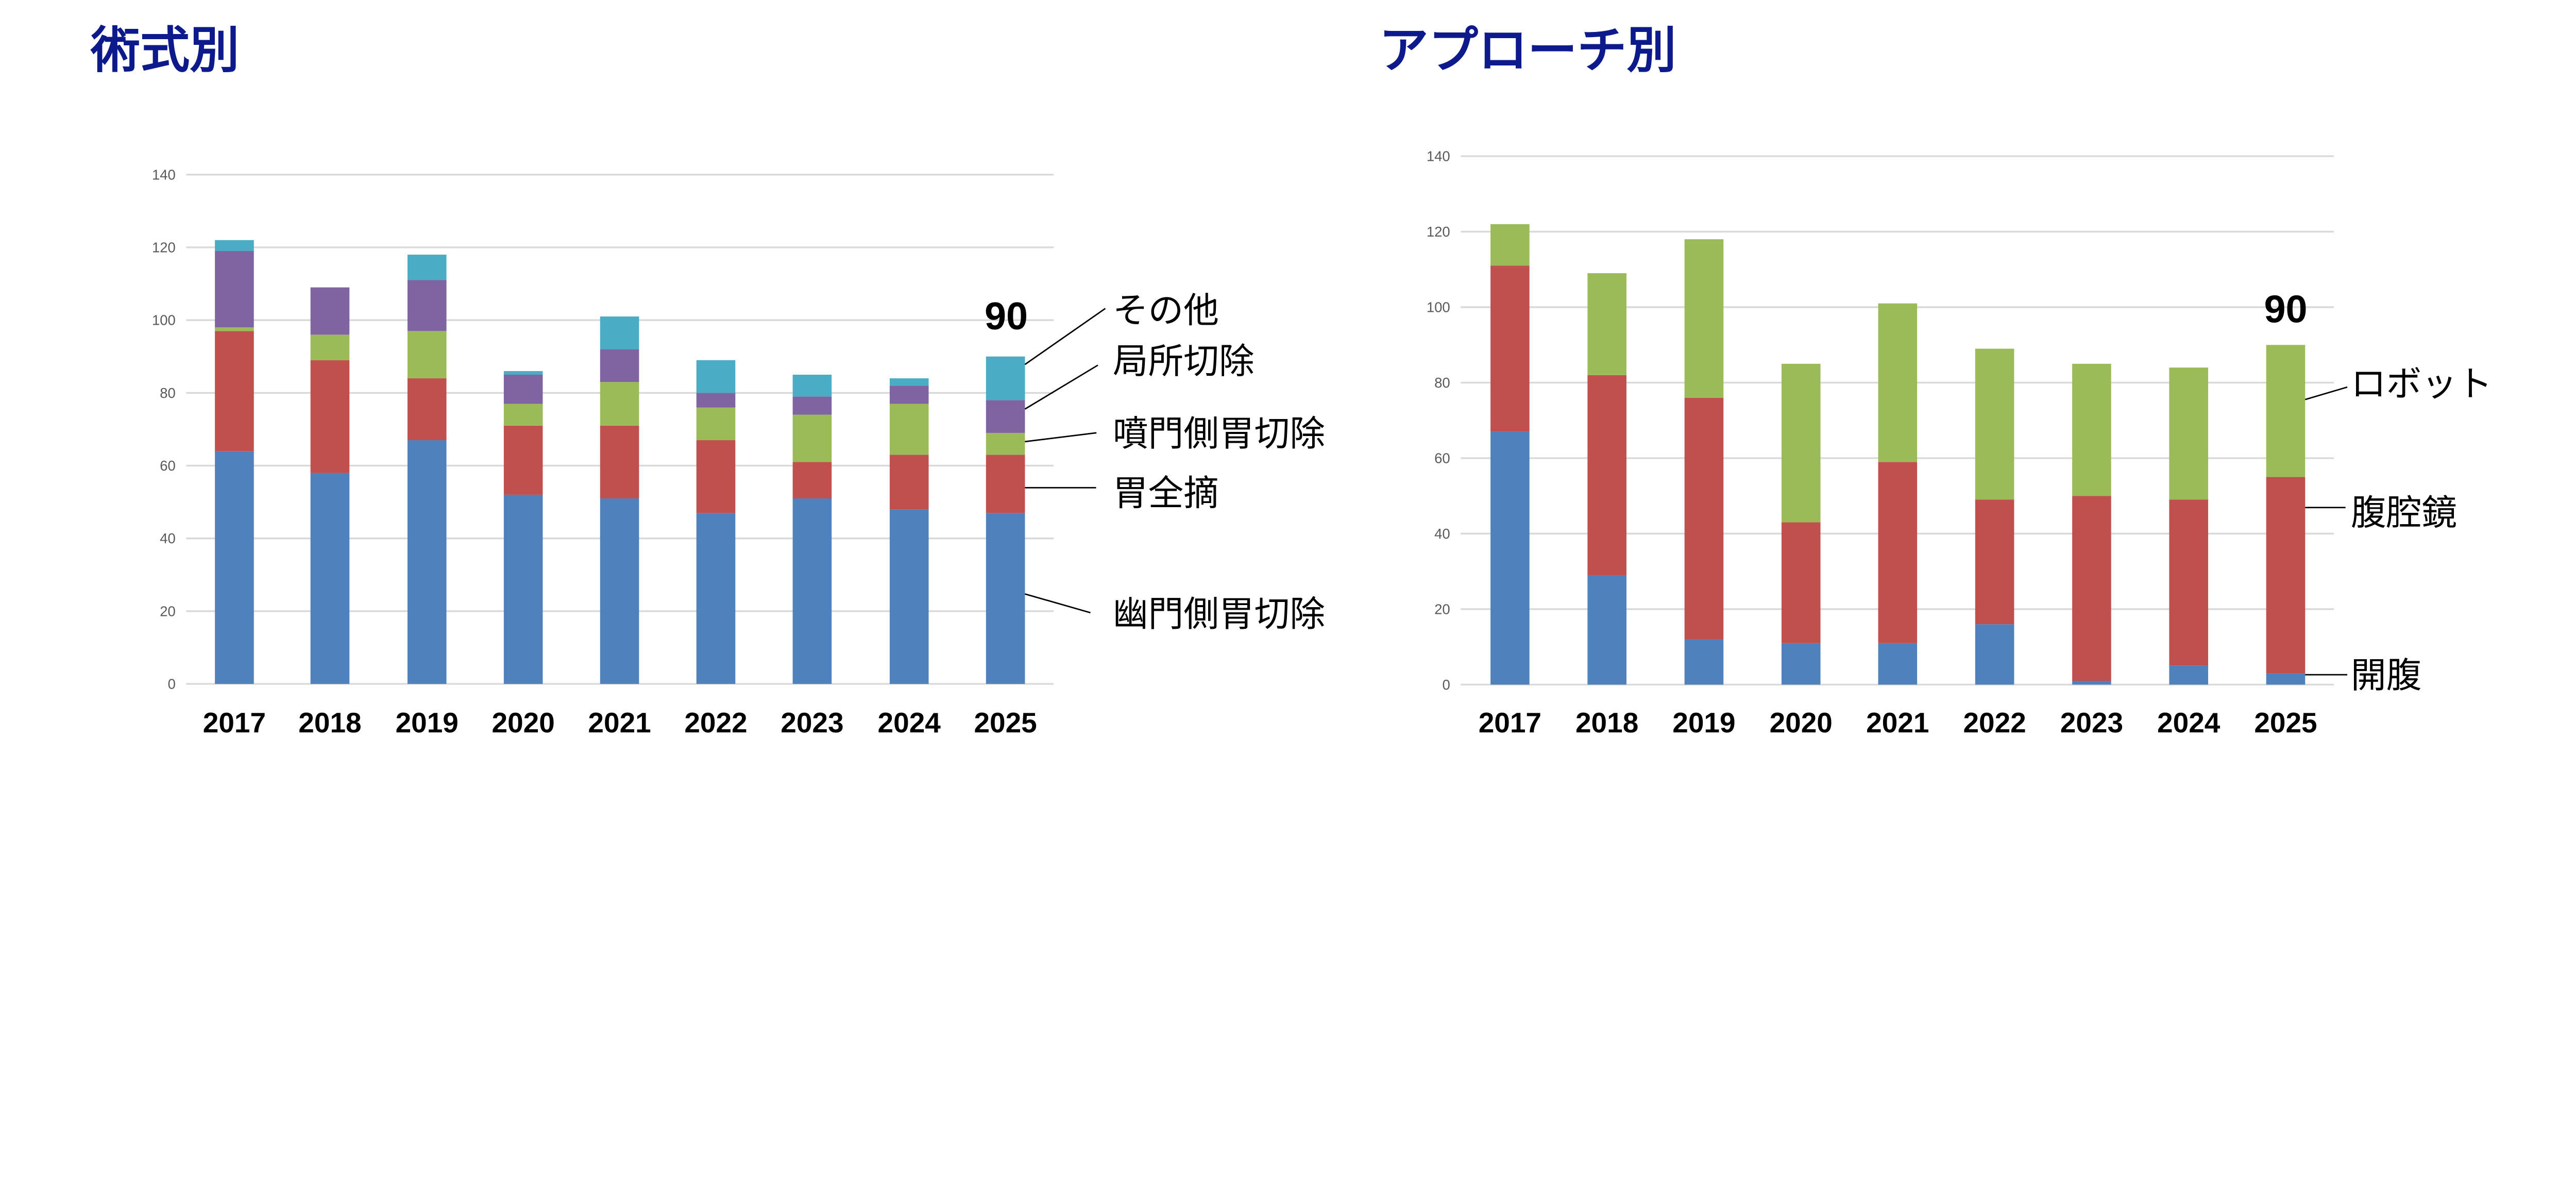  I want to click on series-label: 幽門側胃切除, so click(1219, 614).